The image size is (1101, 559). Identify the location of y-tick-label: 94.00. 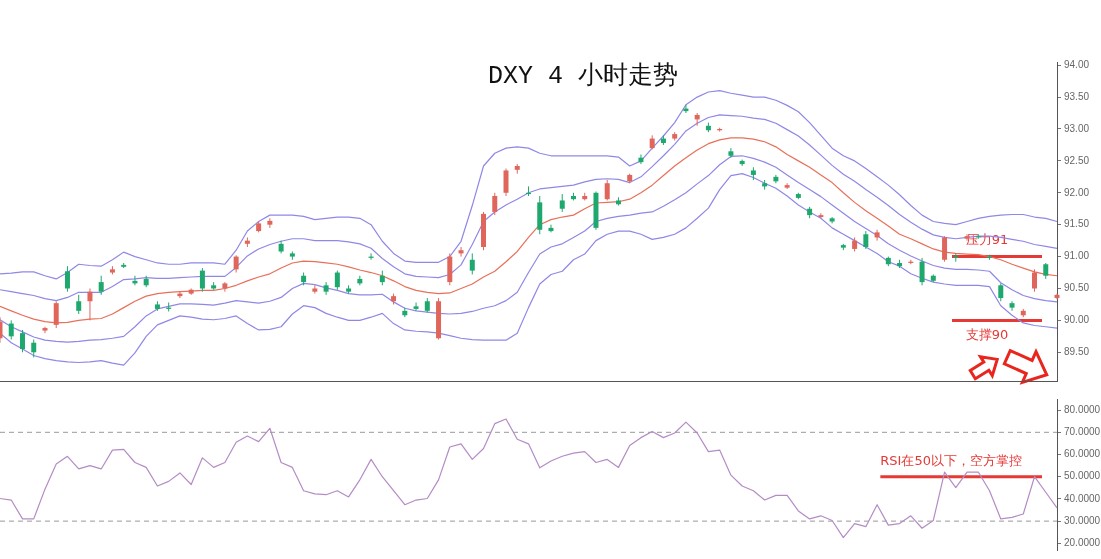
(1077, 64).